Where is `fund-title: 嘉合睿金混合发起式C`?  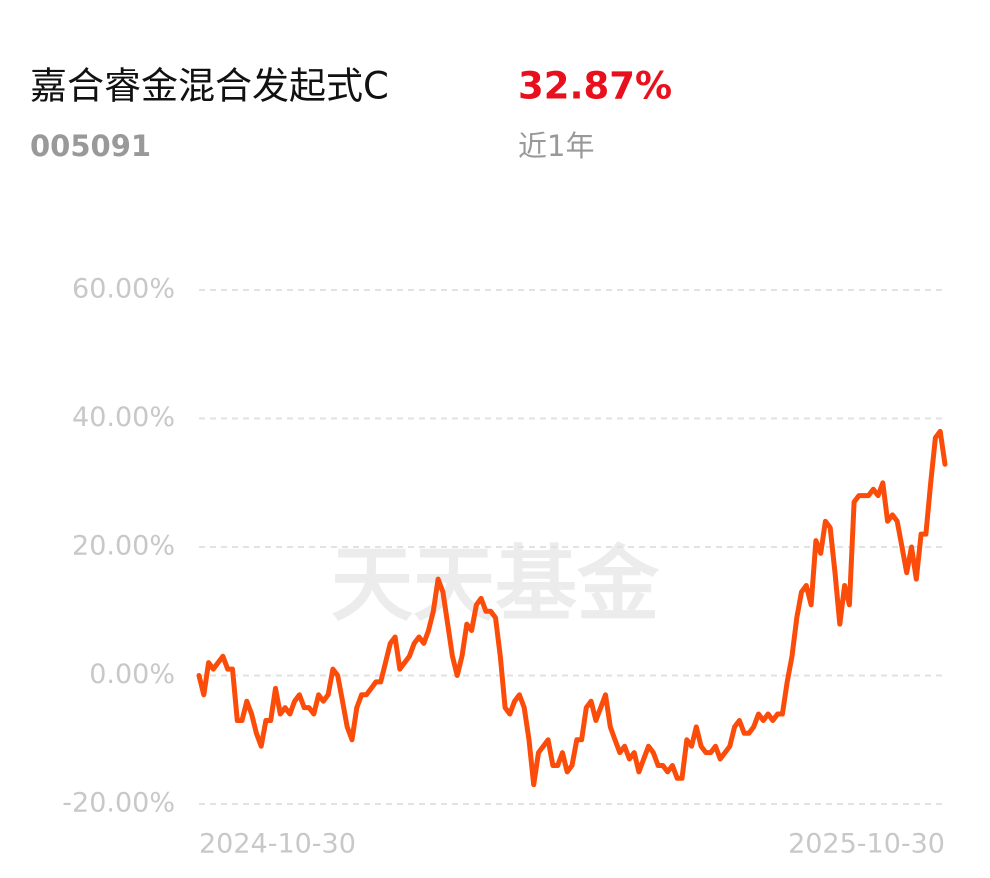
fund-title: 嘉合睿金混合发起式C is located at coordinates (209, 86).